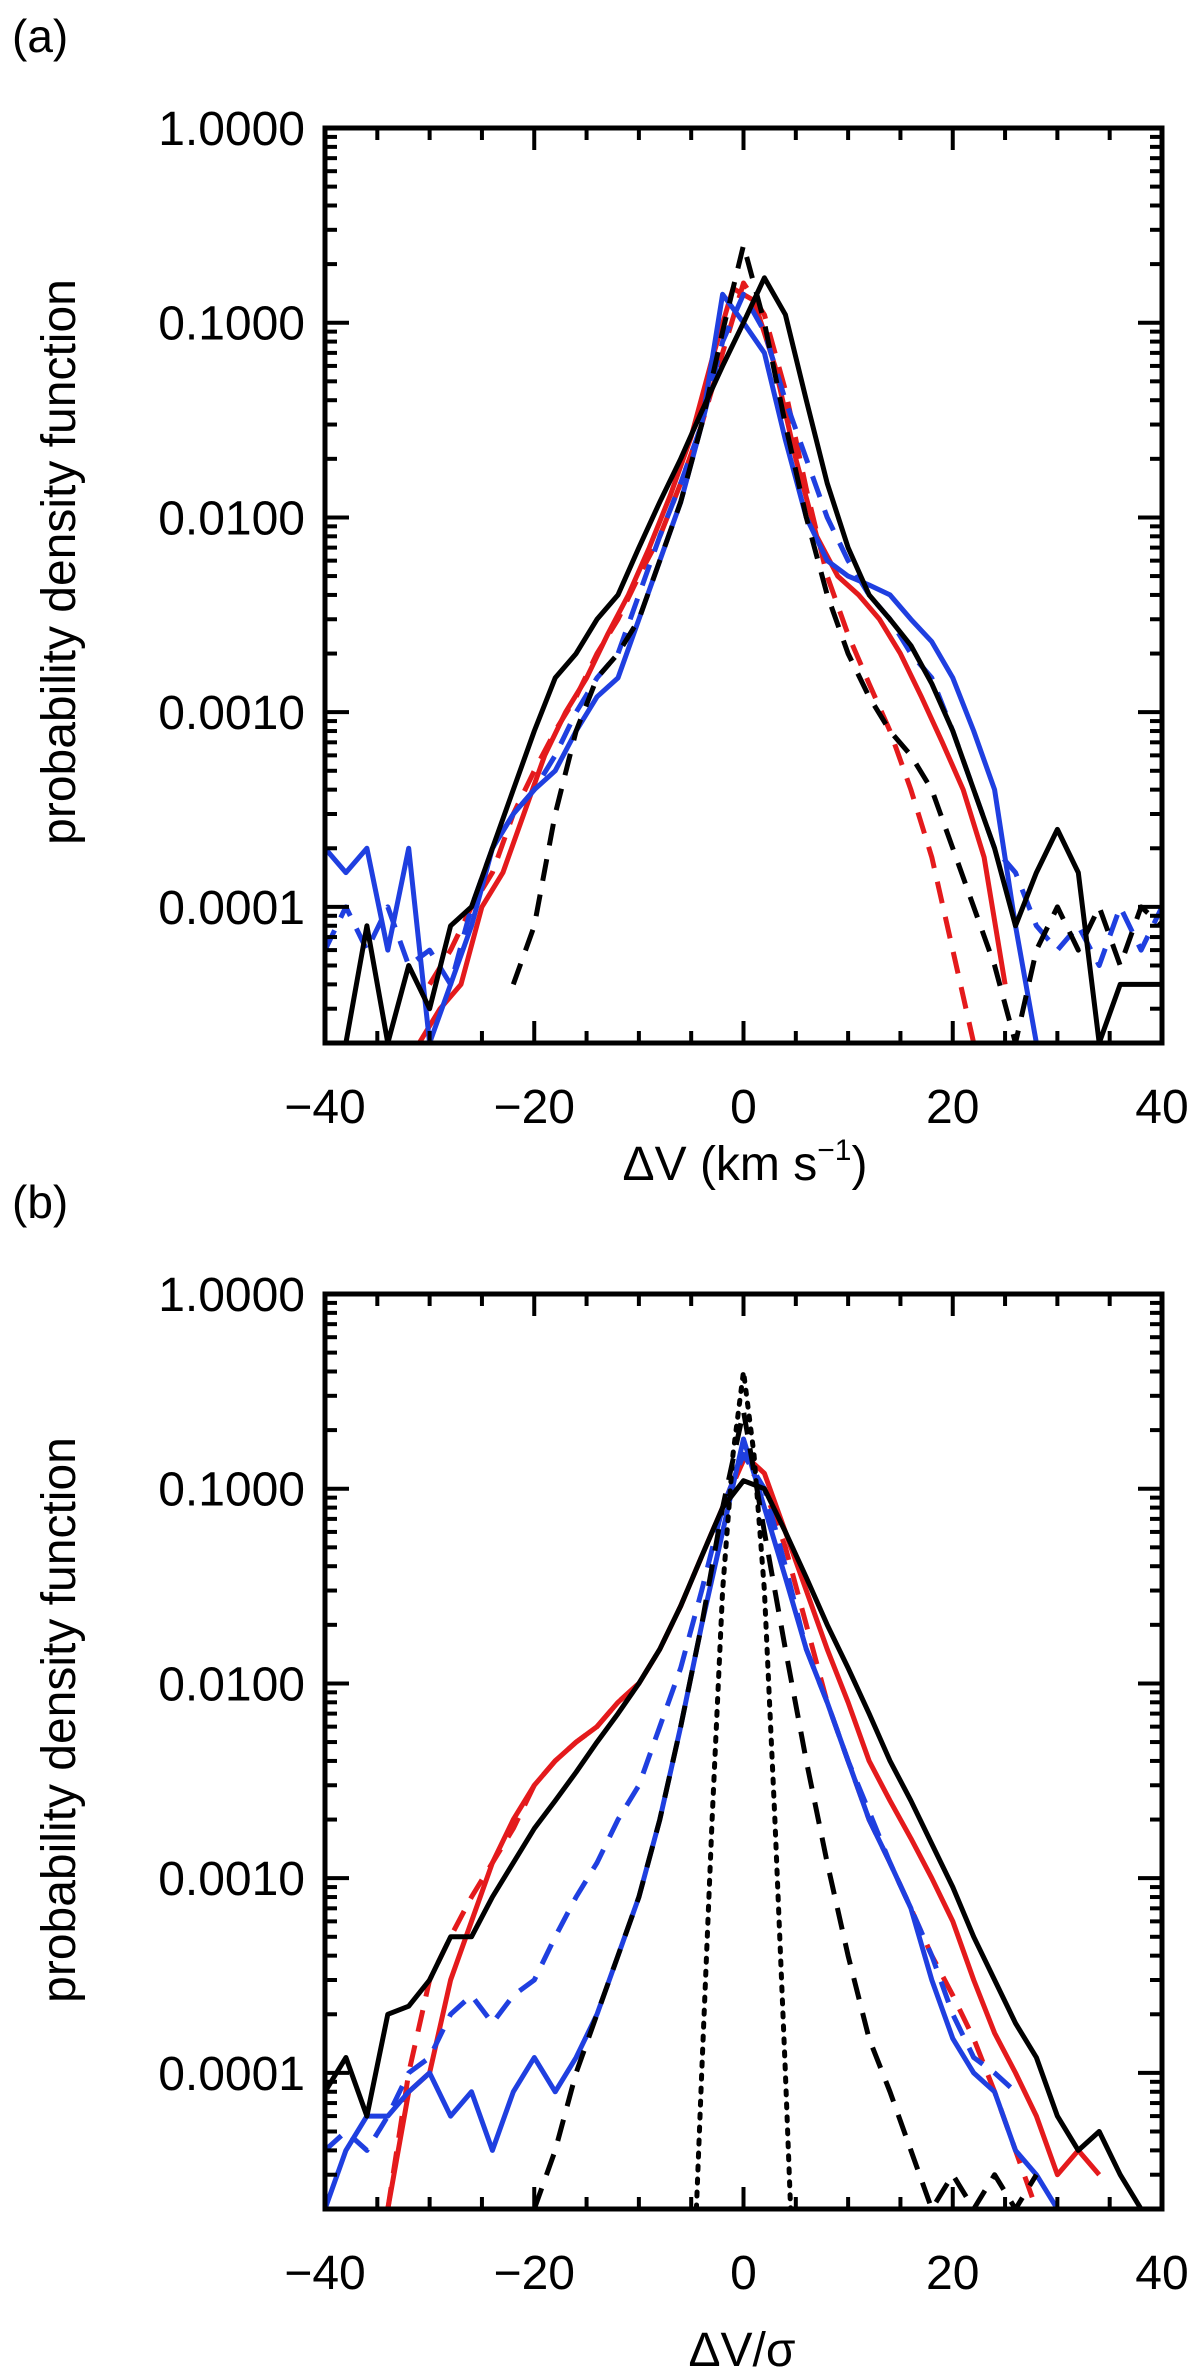 The image size is (1200, 2376). I want to click on panel-b-x-tick-label: 20, so click(952, 2273).